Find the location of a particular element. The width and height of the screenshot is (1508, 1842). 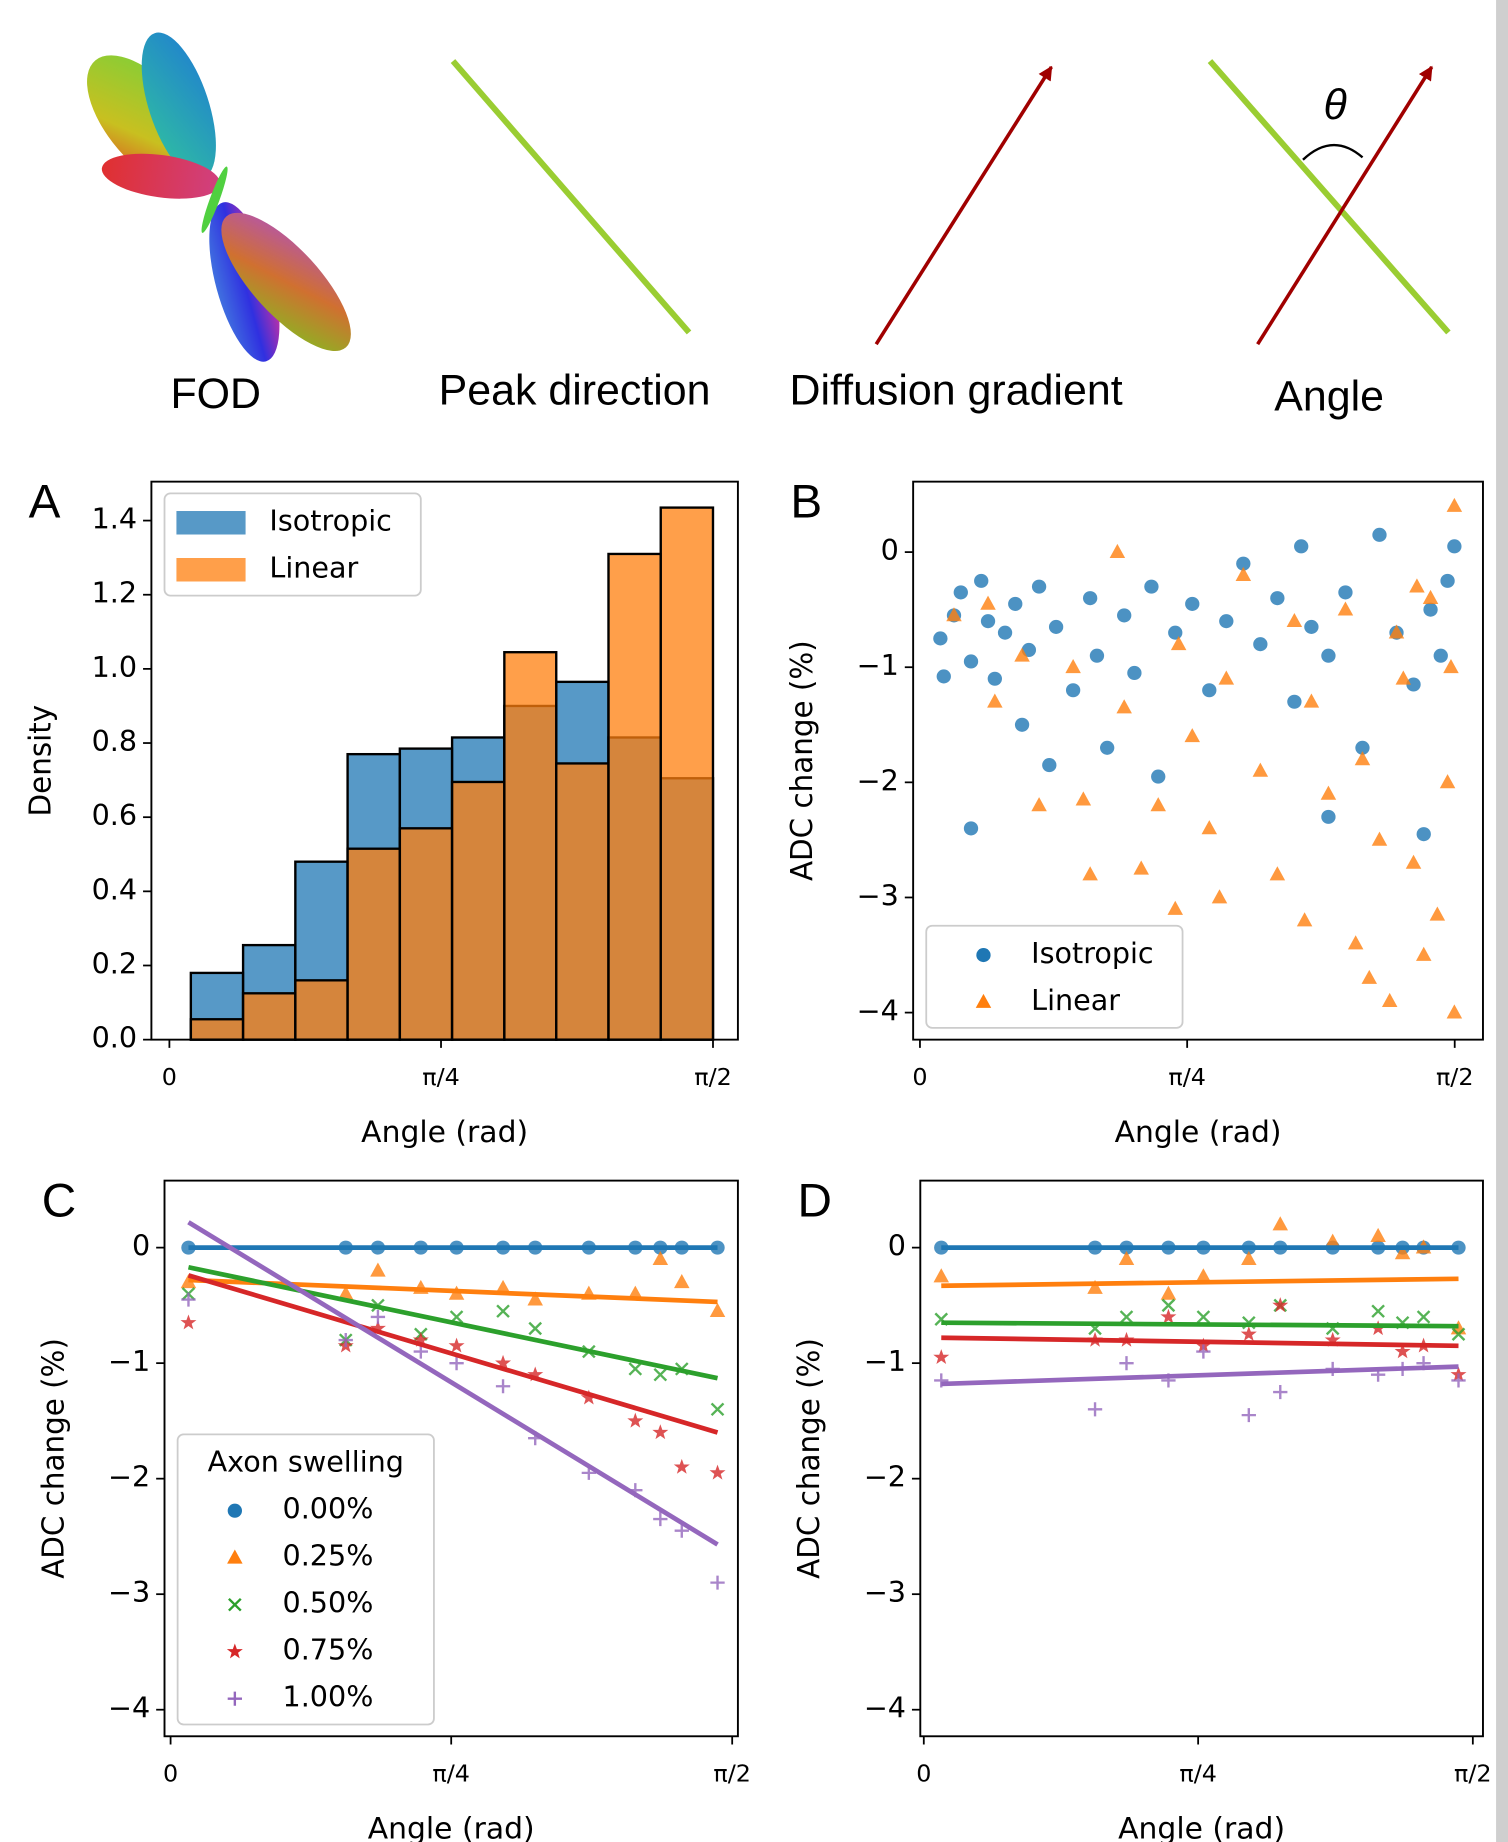

legend-label: 0.00% is located at coordinates (328, 1509).